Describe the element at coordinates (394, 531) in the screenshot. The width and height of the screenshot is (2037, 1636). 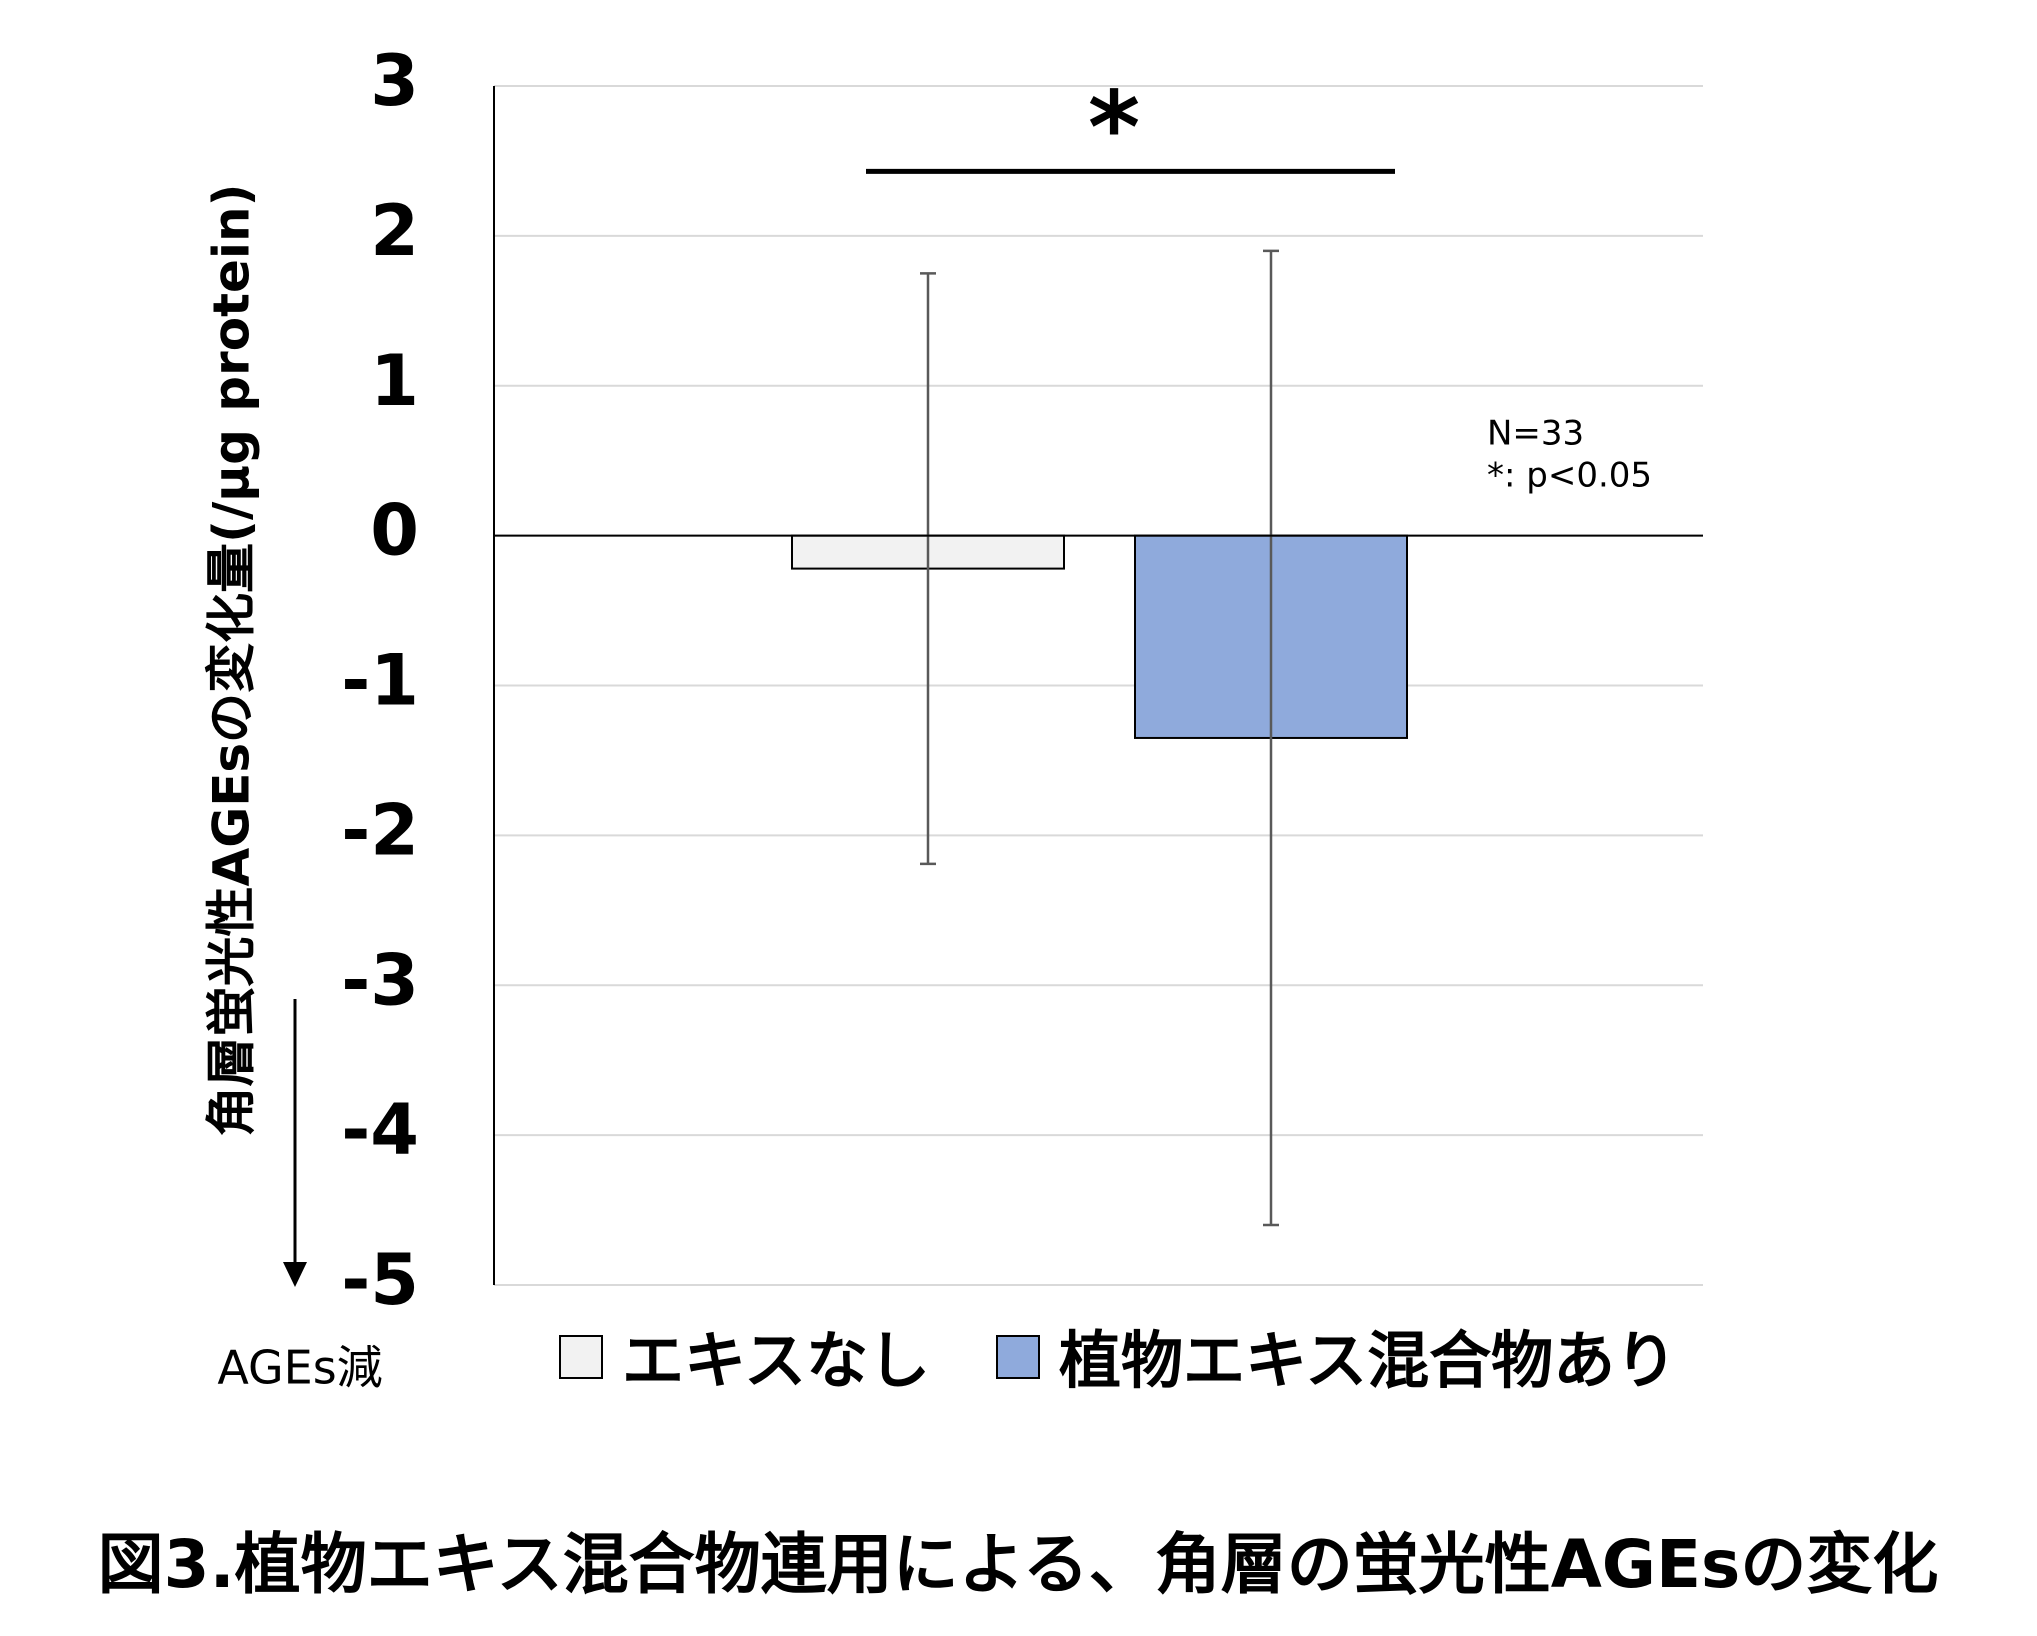
I see `y-tick-label: 0` at that location.